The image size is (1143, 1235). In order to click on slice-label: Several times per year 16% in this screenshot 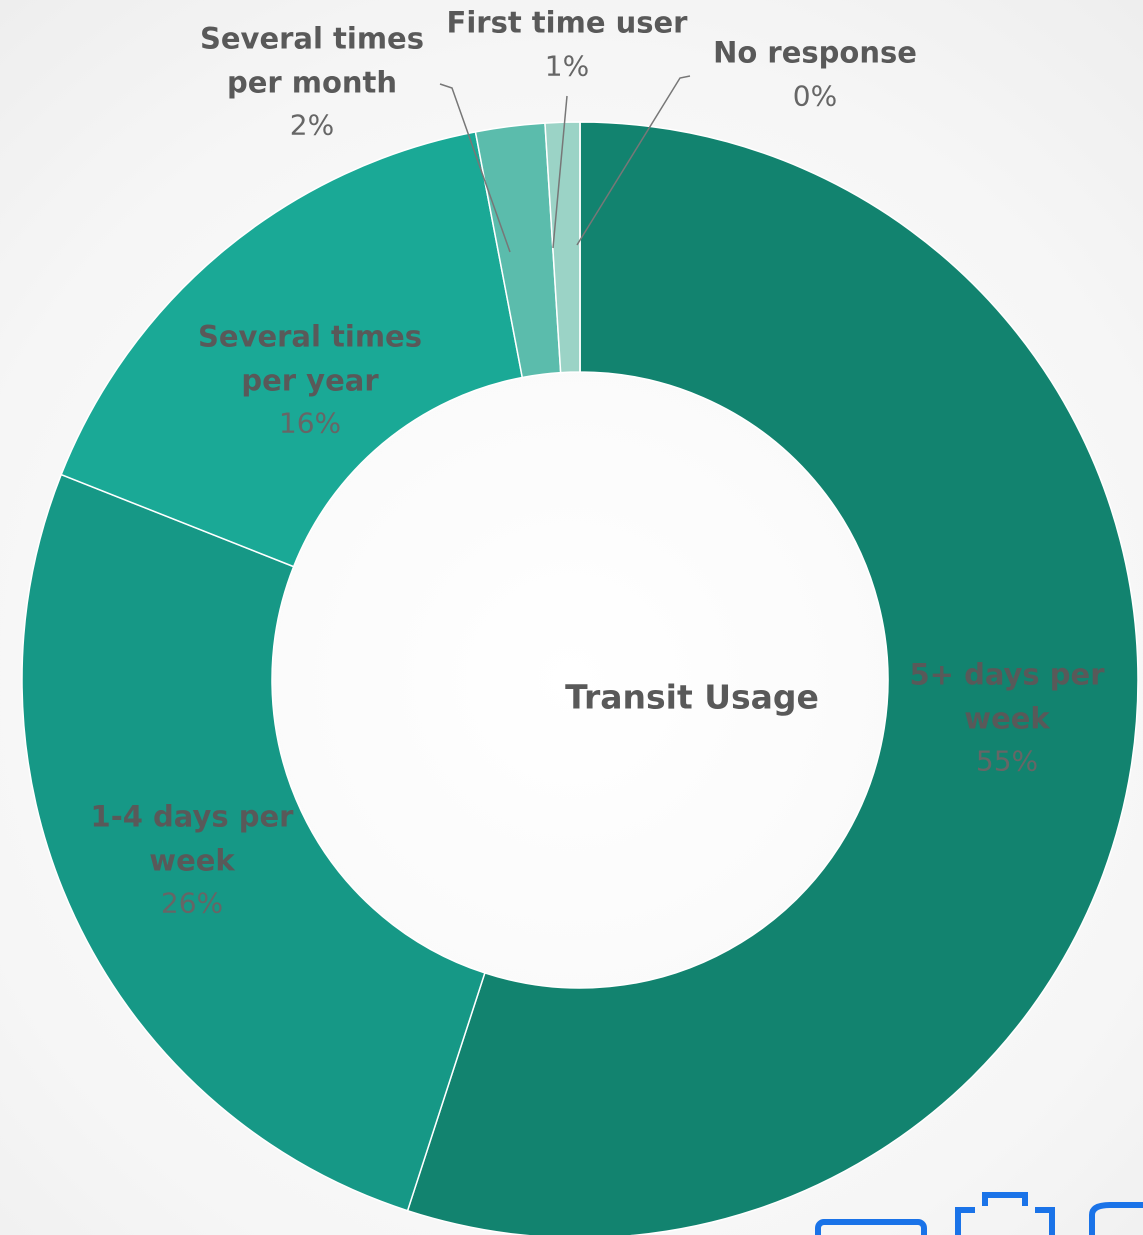, I will do `click(310, 380)`.